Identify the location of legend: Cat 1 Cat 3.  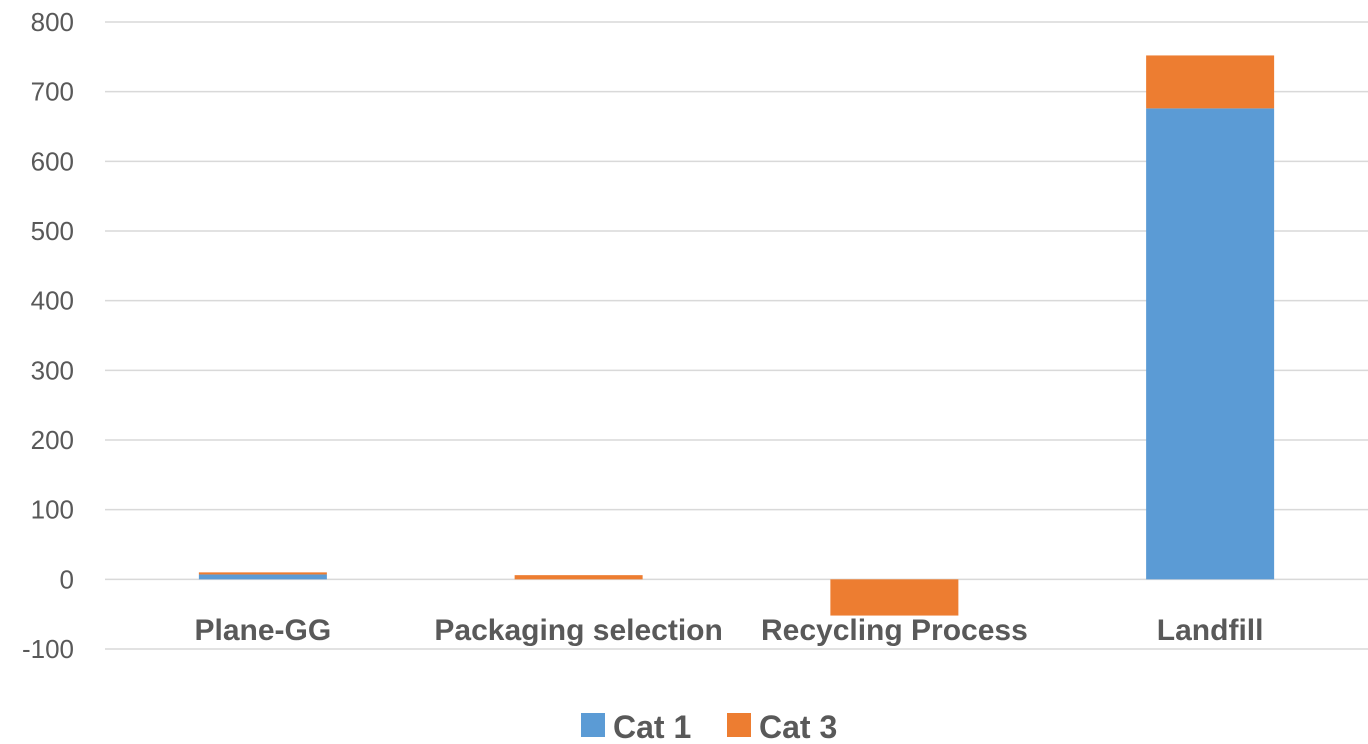
(709, 726).